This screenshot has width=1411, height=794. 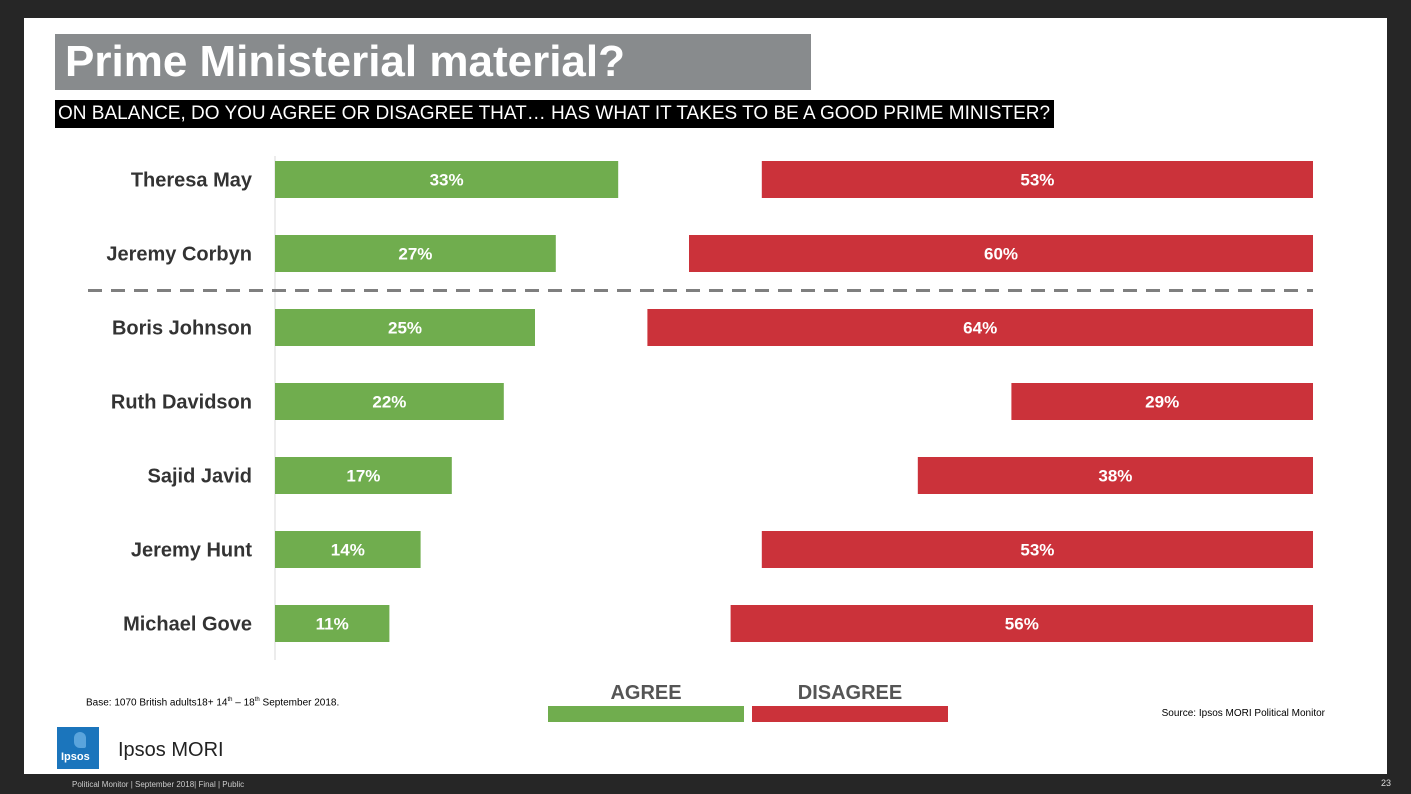 I want to click on agree-bar-sajid-javid, so click(x=363, y=475).